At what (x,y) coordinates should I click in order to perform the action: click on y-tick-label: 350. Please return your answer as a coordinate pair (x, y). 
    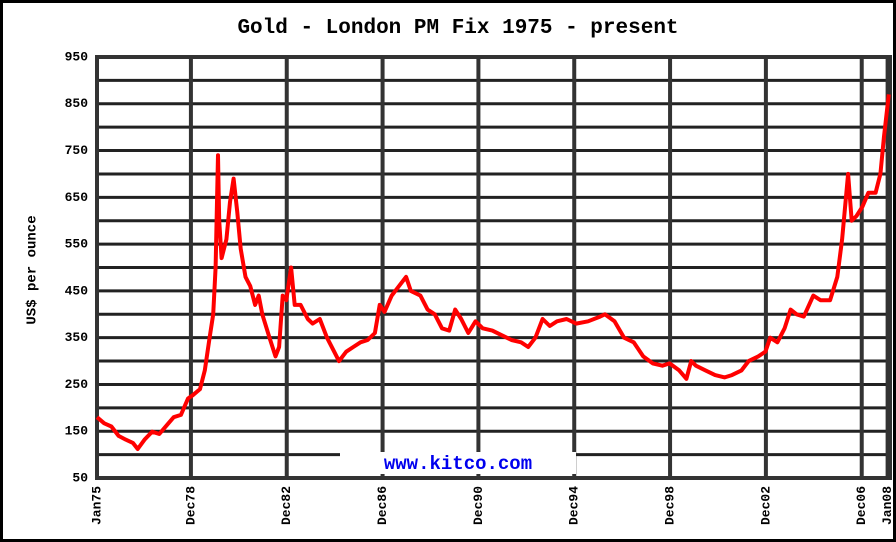
    Looking at the image, I should click on (77, 337).